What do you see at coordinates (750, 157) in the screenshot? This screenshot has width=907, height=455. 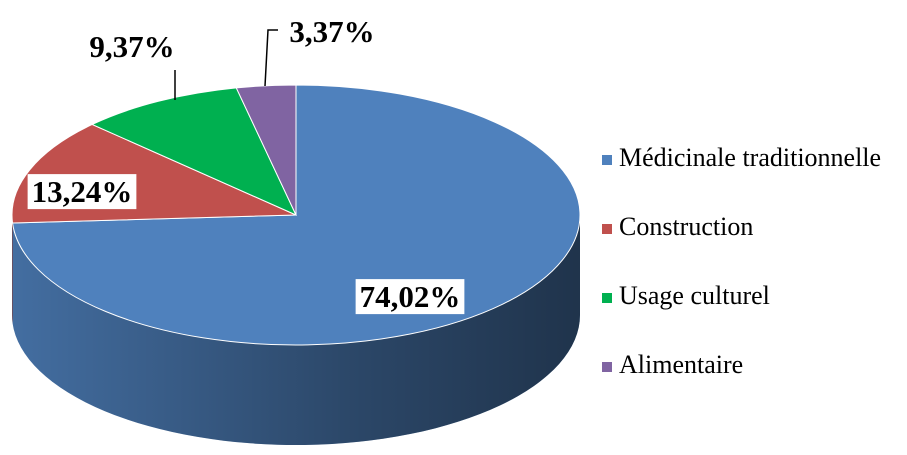 I see `legend-label: Médicinale traditionnelle` at bounding box center [750, 157].